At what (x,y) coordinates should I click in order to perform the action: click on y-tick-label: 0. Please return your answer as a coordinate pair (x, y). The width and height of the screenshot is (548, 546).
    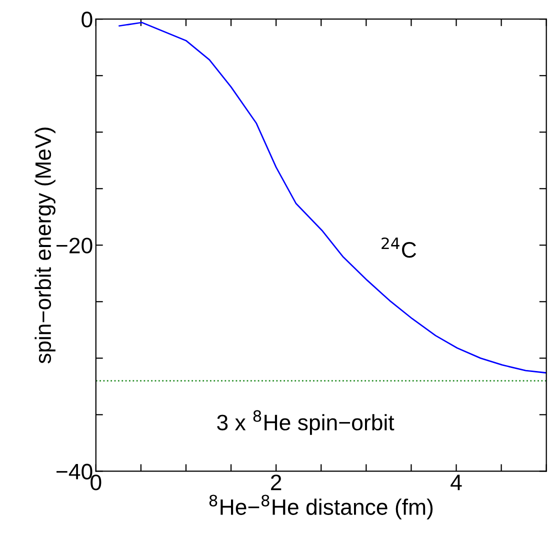
    Looking at the image, I should click on (87, 20).